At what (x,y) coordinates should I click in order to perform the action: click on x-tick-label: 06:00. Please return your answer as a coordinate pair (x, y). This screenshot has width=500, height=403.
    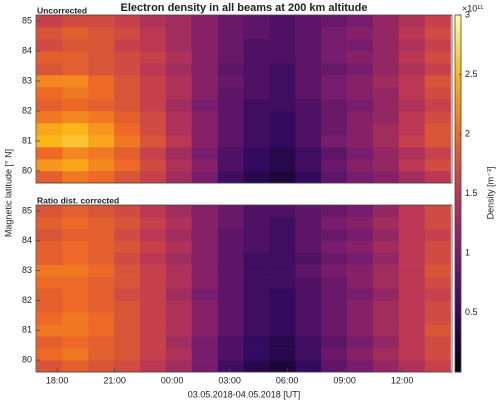
    Looking at the image, I should click on (287, 380).